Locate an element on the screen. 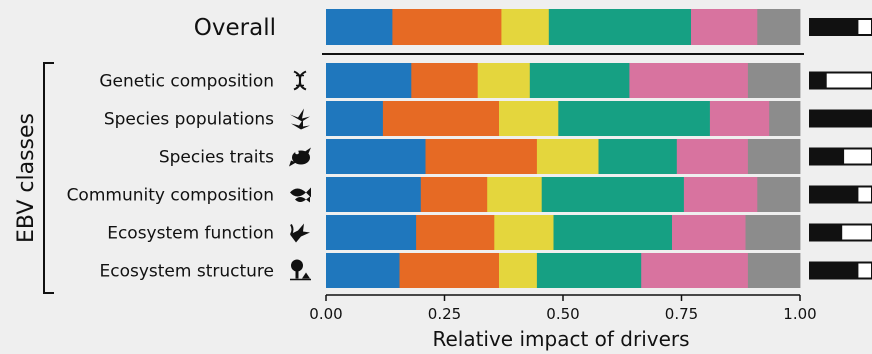  overall-indicator-fill is located at coordinates (834, 27).